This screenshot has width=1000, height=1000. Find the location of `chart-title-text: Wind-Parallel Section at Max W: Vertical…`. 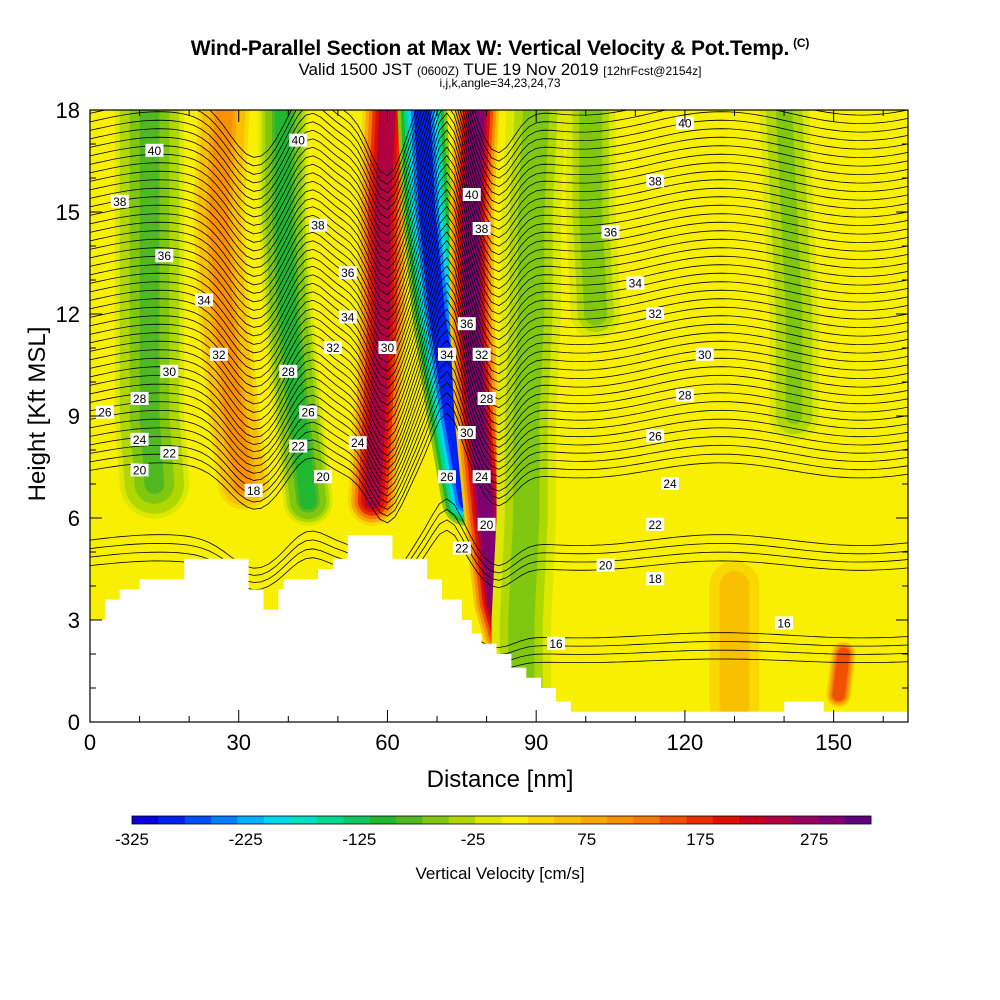

chart-title-text: Wind-Parallel Section at Max W: Vertical… is located at coordinates (490, 48).